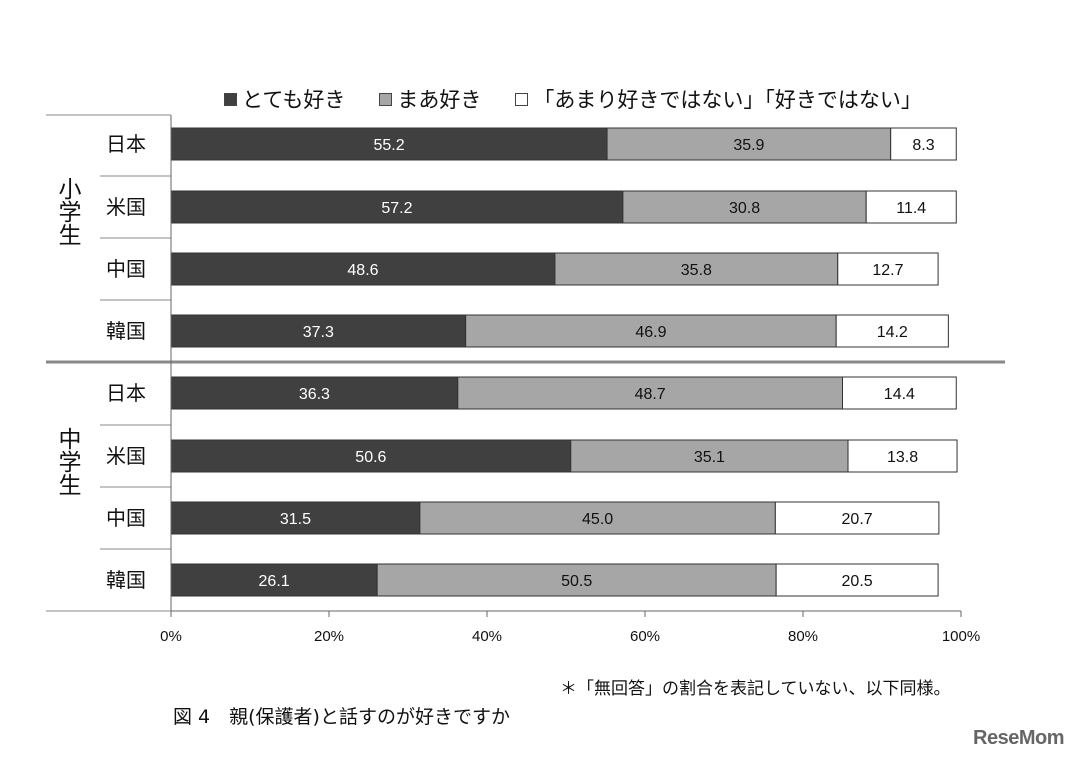  I want to click on data-label: 55.2, so click(388, 145).